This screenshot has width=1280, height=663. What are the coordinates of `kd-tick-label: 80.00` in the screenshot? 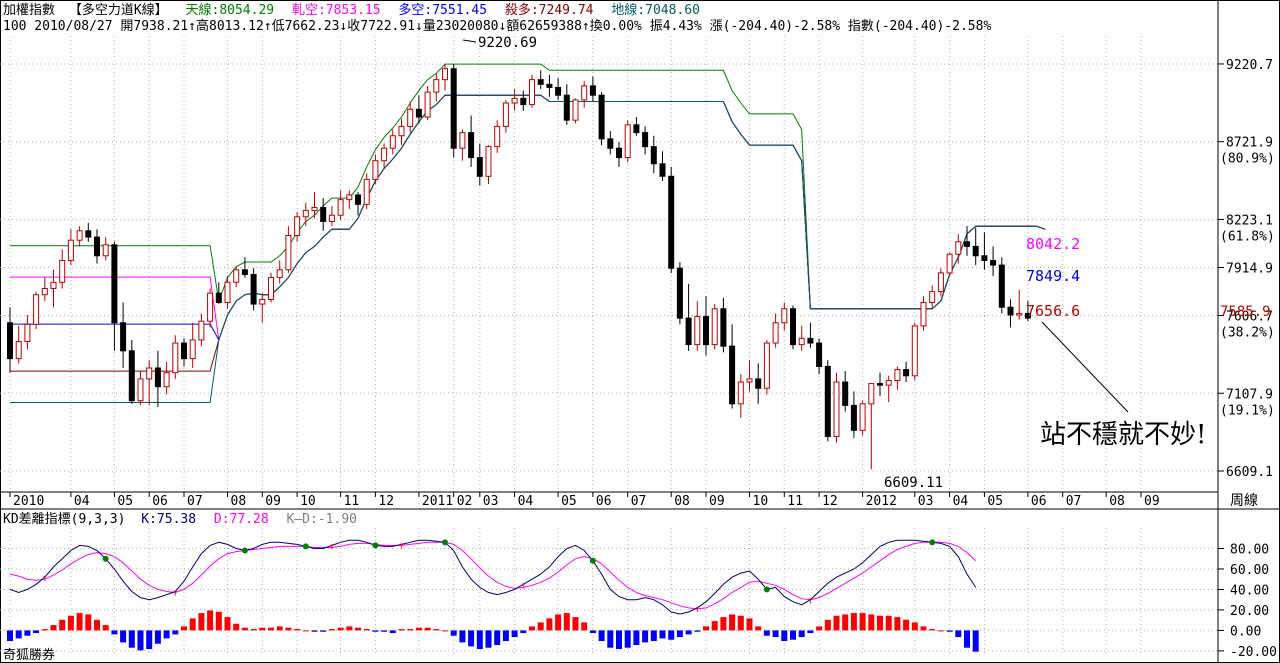 It's located at (1249, 549).